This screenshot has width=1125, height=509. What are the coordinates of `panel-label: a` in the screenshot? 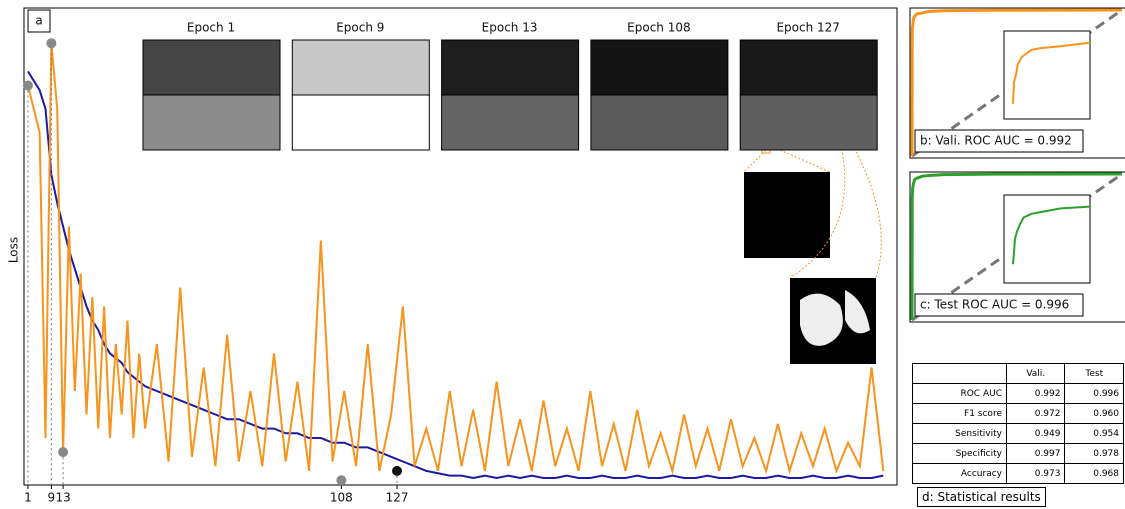 It's located at (38, 21).